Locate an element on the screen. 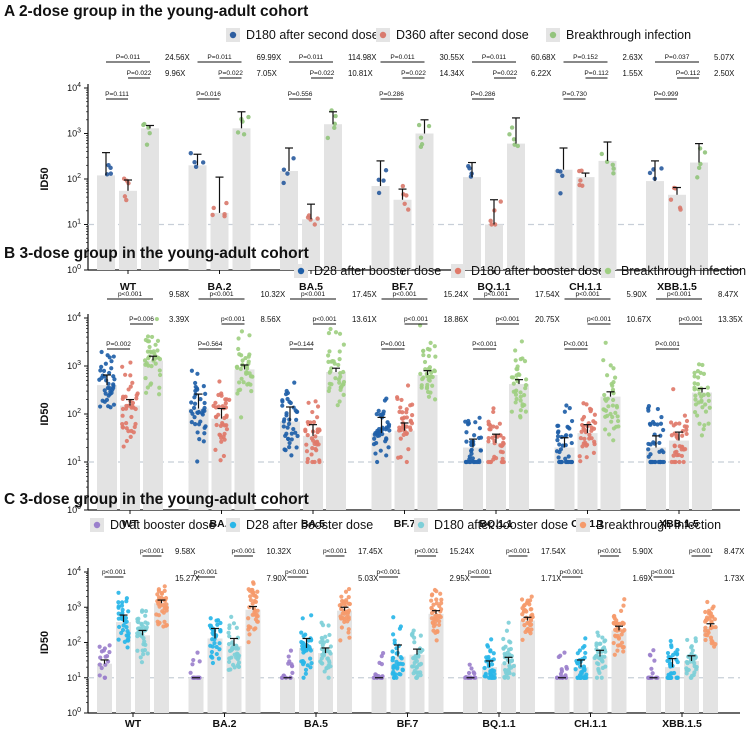 This screenshot has height=730, width=750. y-tick-label: 10⁰ is located at coordinates (74, 509).